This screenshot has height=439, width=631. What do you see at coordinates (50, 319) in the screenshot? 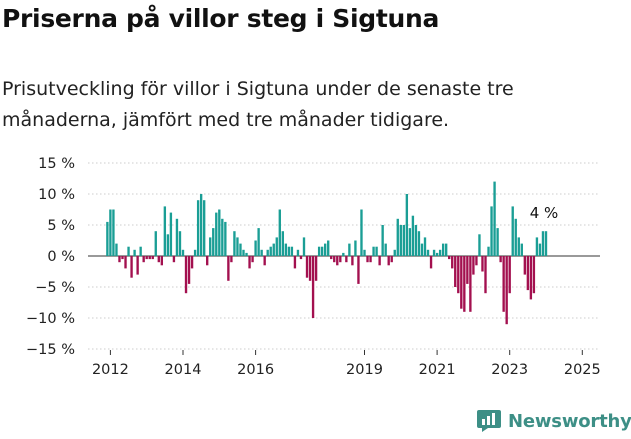
I see `y-tick-label: −10 %` at bounding box center [50, 319].